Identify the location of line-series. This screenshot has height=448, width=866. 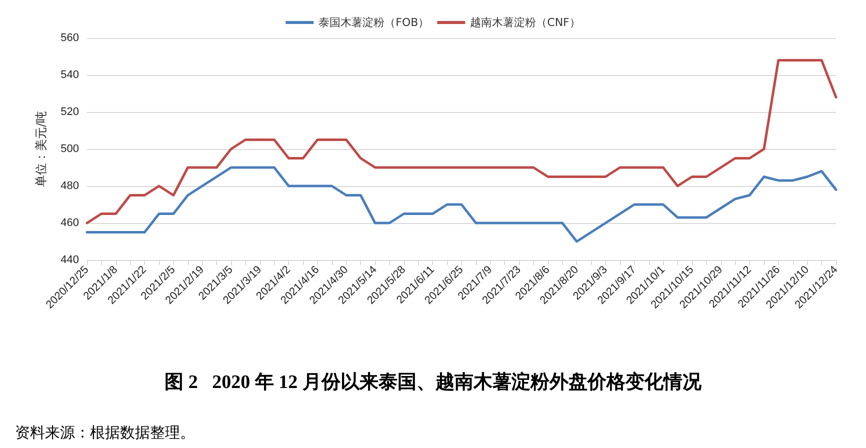
(462, 204).